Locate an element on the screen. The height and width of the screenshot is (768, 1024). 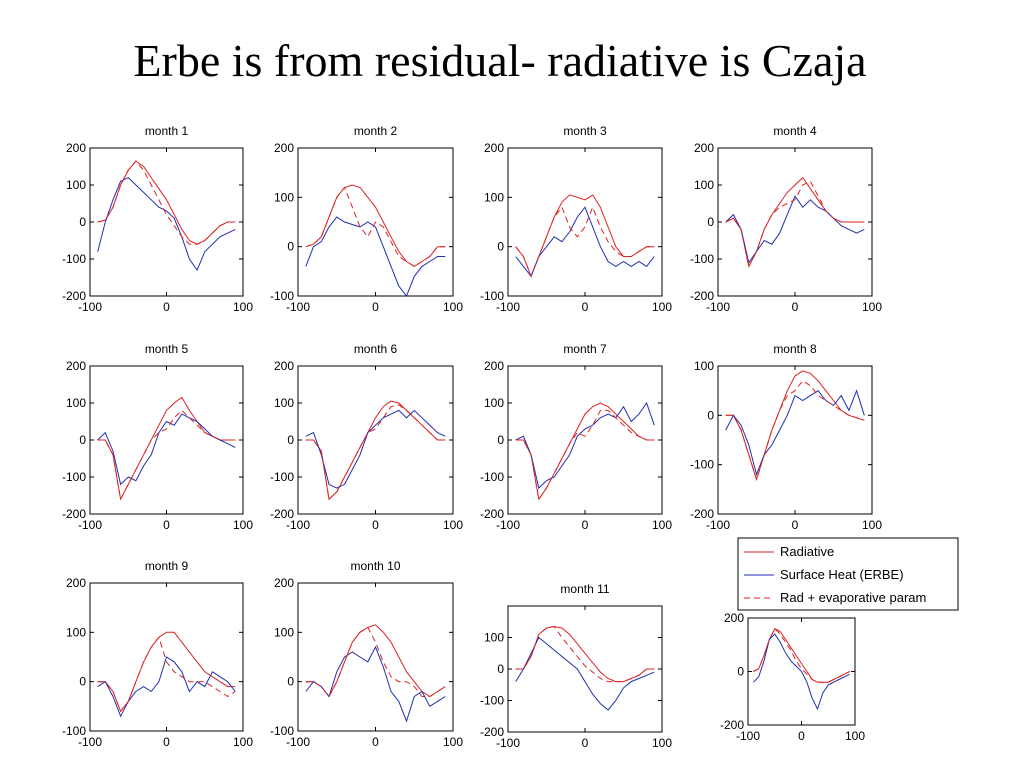
panel-title: month 2 is located at coordinates (376, 131).